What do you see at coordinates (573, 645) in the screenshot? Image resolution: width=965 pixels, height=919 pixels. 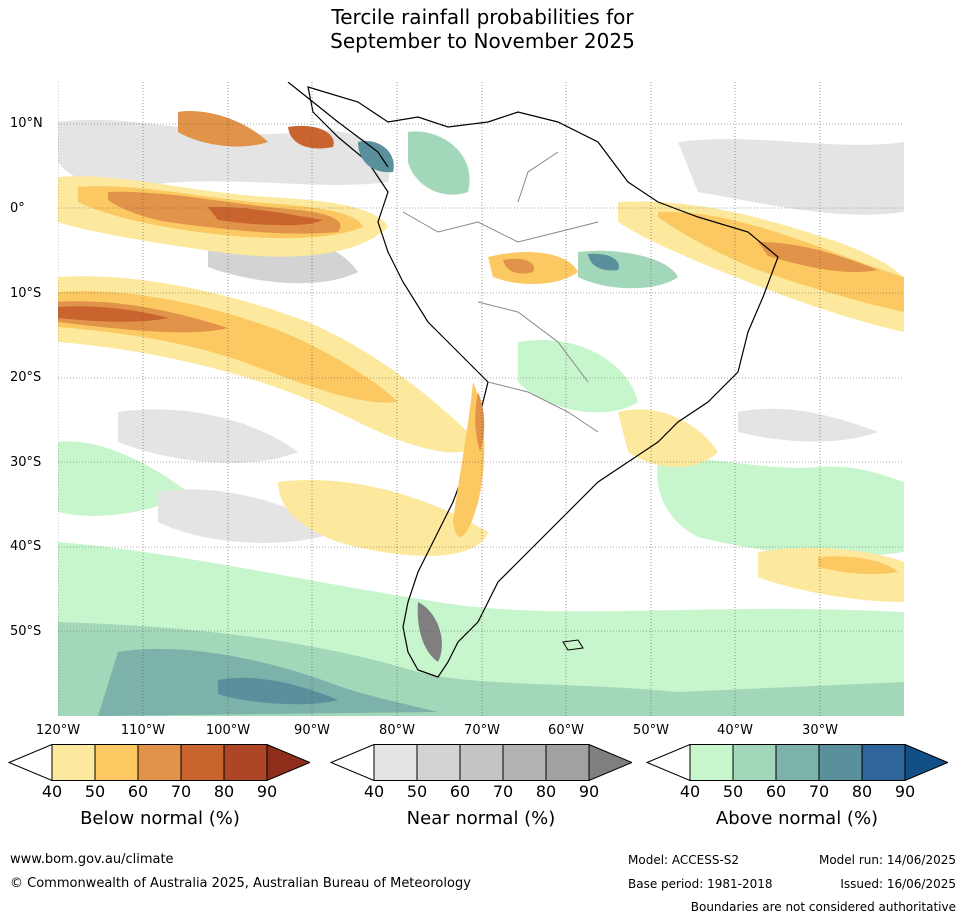 I see `falkland-islands` at bounding box center [573, 645].